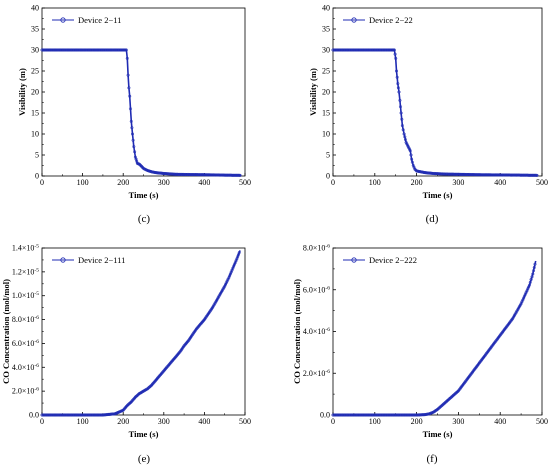 Image resolution: width=550 pixels, height=470 pixels. I want to click on x-tick-label: 500, so click(245, 182).